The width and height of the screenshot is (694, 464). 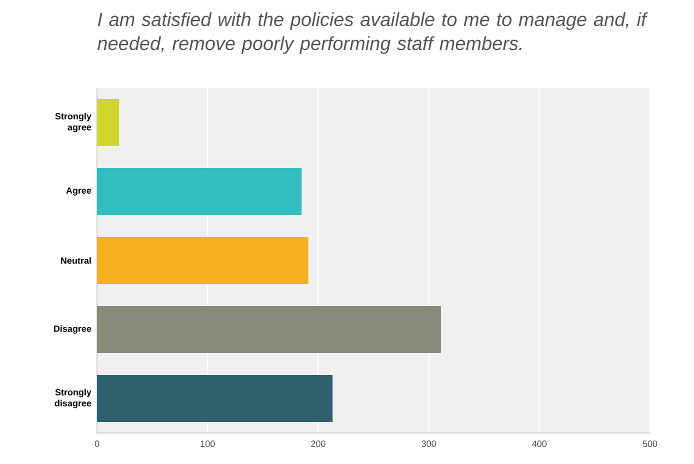 What do you see at coordinates (73, 122) in the screenshot?
I see `y-tick-label: Strongly agree` at bounding box center [73, 122].